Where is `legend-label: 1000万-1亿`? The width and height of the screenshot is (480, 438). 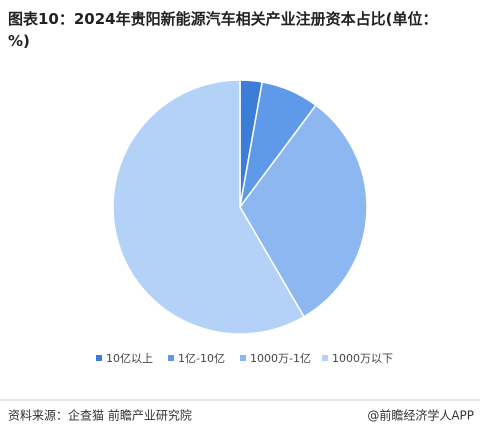 legend-label: 1000万-1亿 is located at coordinates (280, 358).